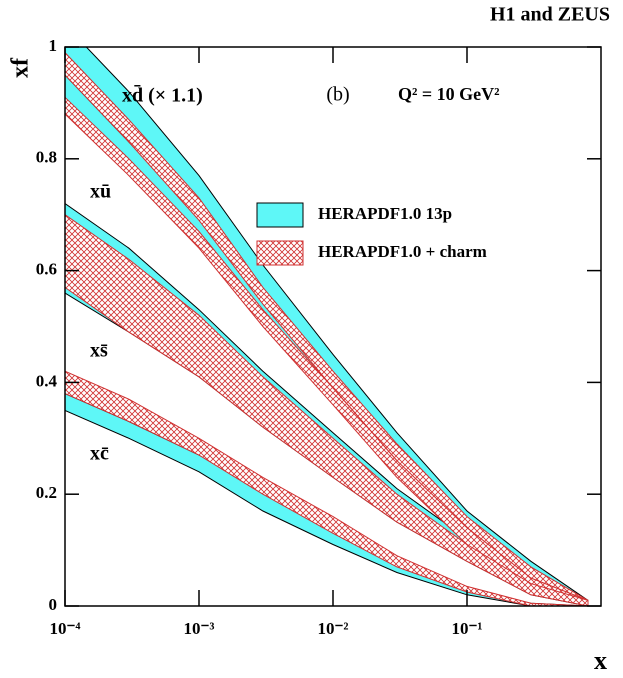  I want to click on x-tick-label: 10⁻⁴, so click(64, 628).